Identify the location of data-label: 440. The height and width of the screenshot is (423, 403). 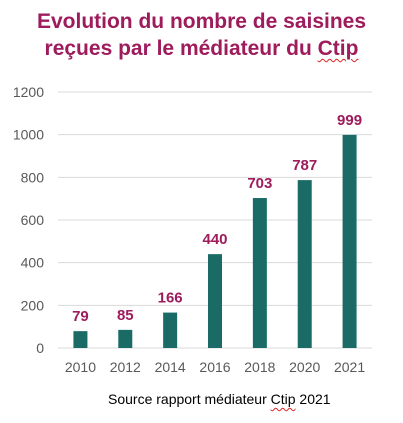
(214, 239).